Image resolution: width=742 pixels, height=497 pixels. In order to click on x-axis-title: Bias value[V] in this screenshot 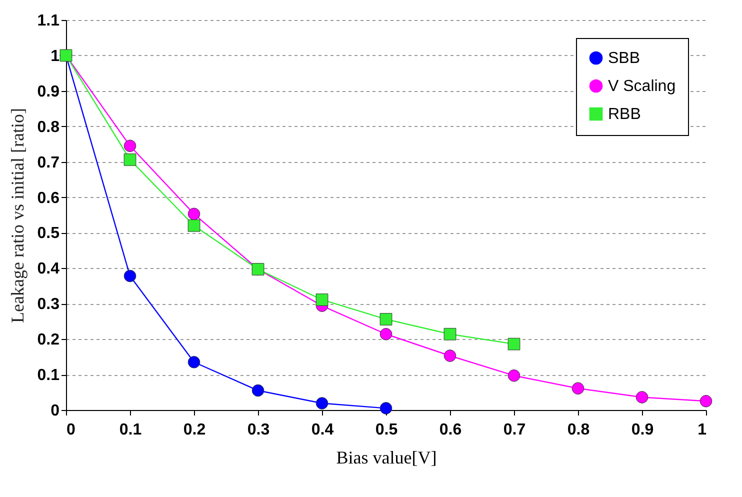, I will do `click(386, 458)`.